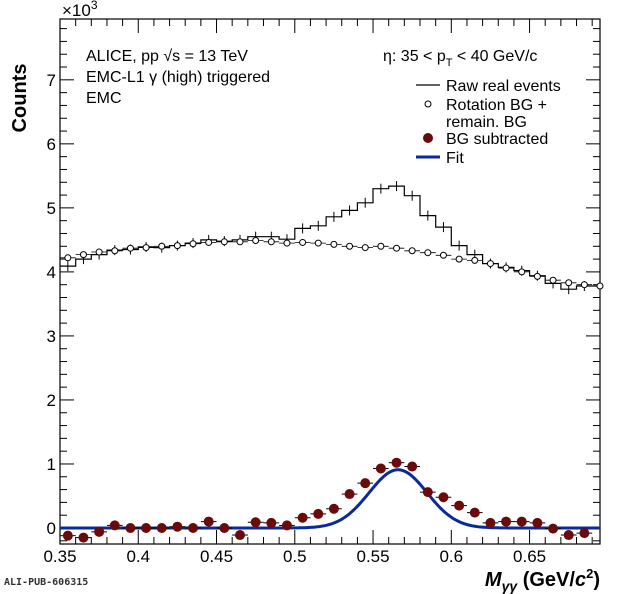 The width and height of the screenshot is (620, 594). Describe the element at coordinates (372, 556) in the screenshot. I see `x-tick-label: 0.55` at that location.